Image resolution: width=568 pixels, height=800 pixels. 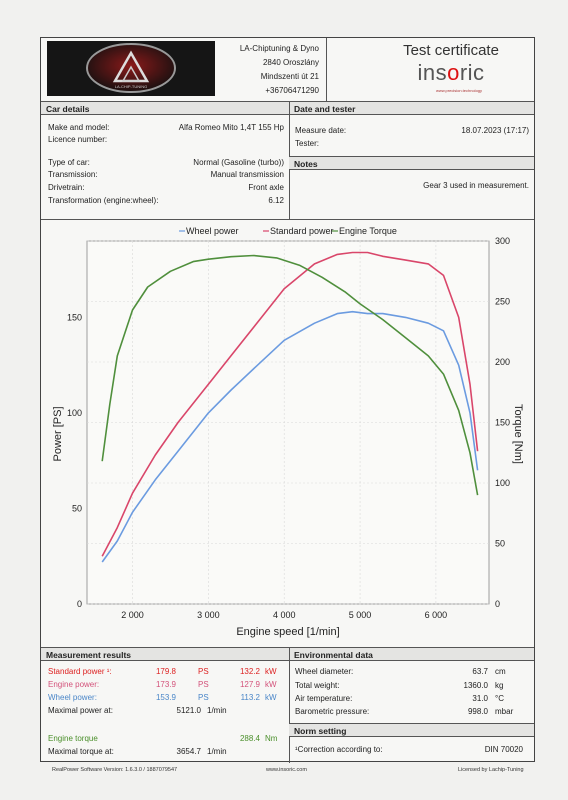 What do you see at coordinates (284, 615) in the screenshot?
I see `x-tick-label: 4 000` at bounding box center [284, 615].